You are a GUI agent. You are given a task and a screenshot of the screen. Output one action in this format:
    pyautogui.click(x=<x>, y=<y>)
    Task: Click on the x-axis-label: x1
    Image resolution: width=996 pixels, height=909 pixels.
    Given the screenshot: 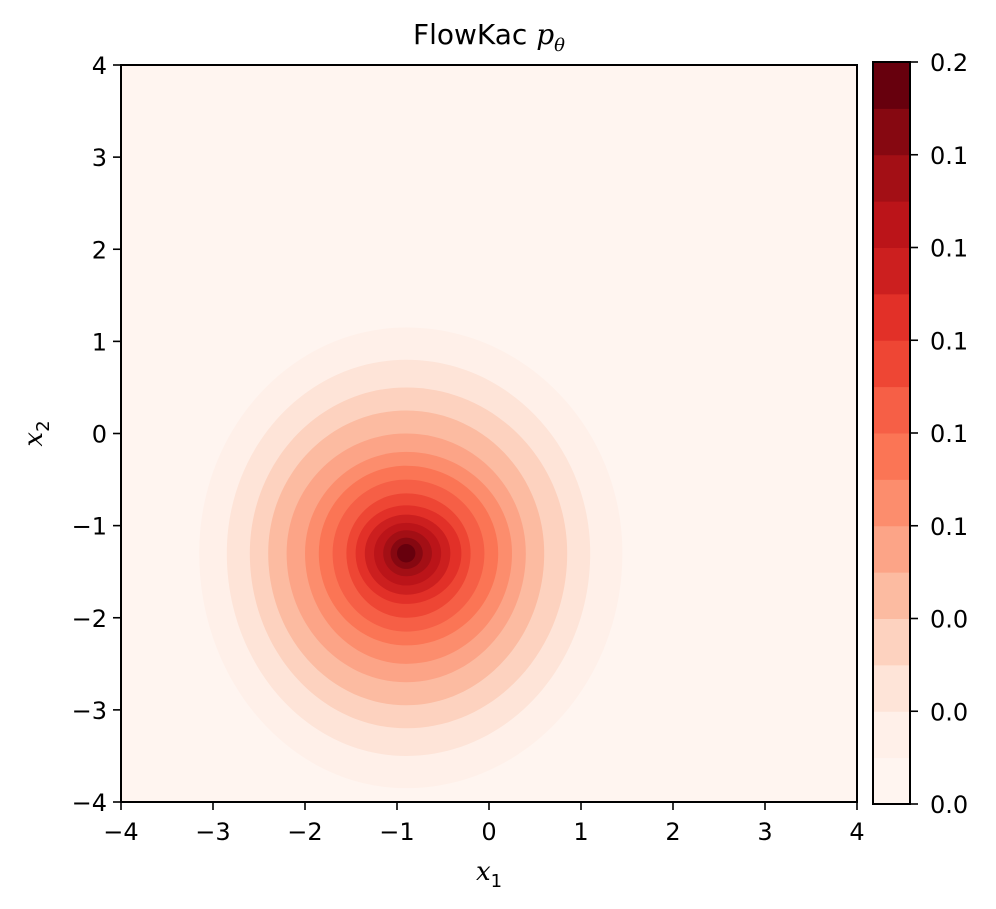 What is the action you would take?
    pyautogui.click(x=489, y=874)
    